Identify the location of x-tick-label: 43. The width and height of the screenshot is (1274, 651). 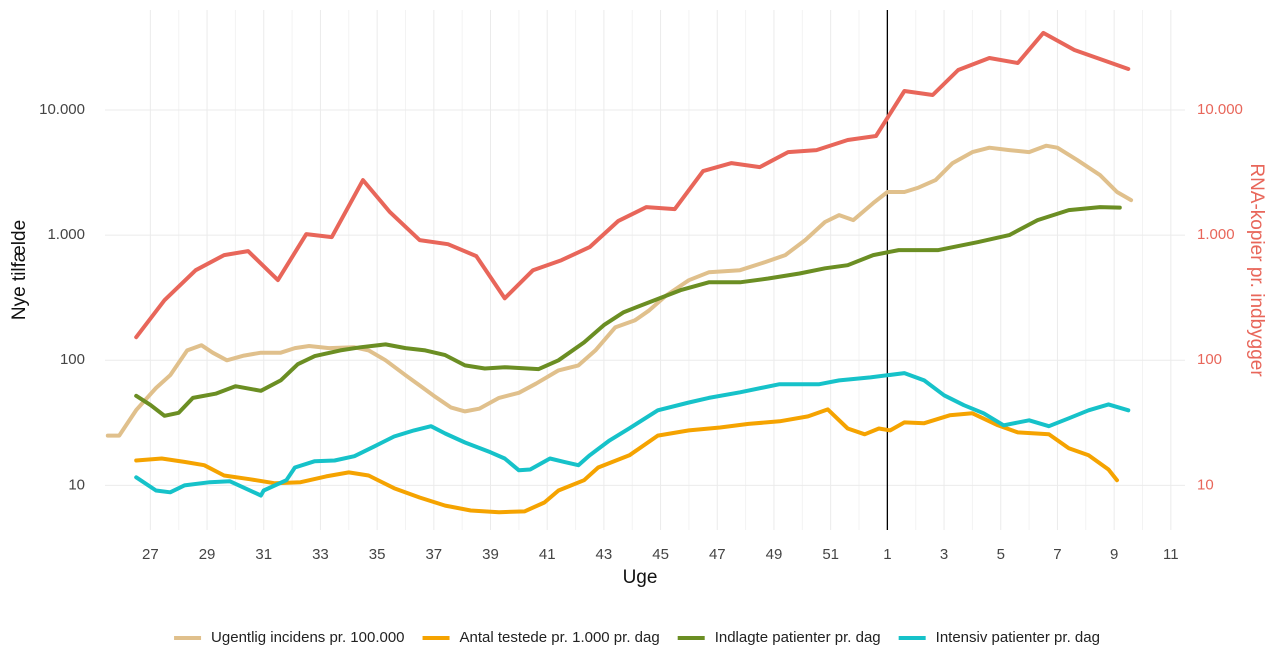
(604, 554).